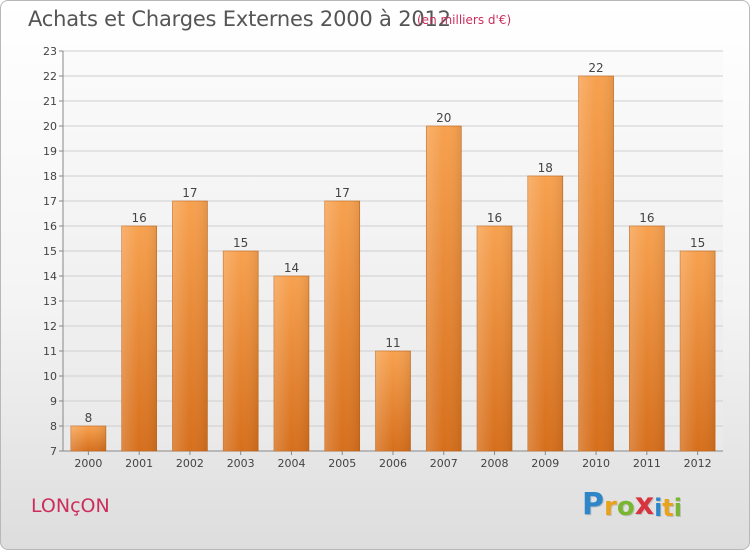  What do you see at coordinates (444, 463) in the screenshot?
I see `x-tick-label: 2007` at bounding box center [444, 463].